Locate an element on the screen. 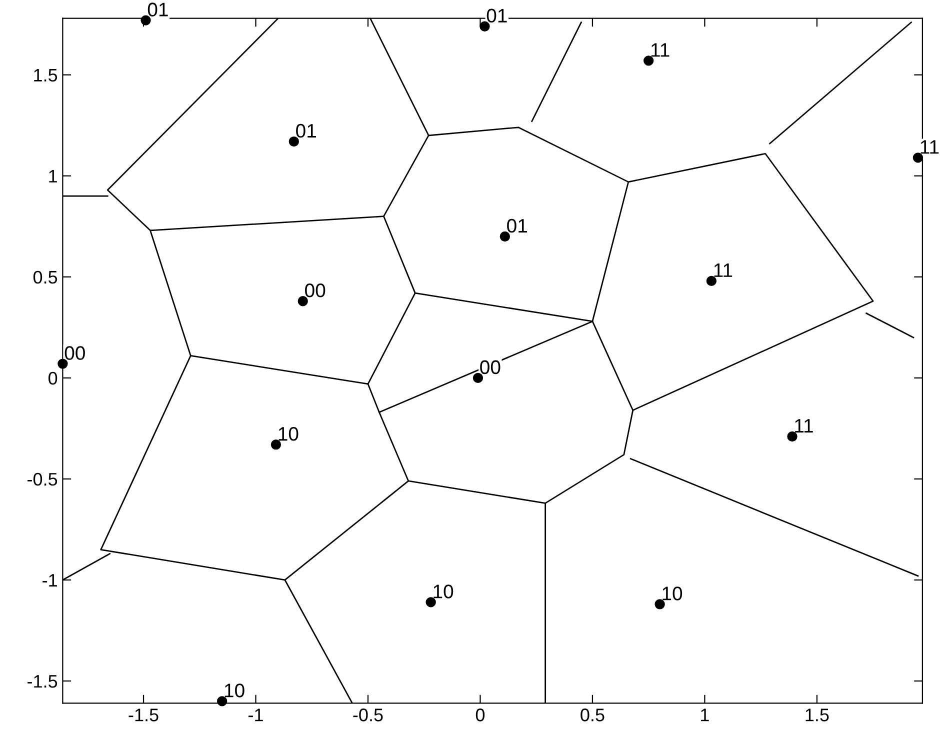 The height and width of the screenshot is (731, 950). x-tick-label: -0.5 is located at coordinates (368, 715).